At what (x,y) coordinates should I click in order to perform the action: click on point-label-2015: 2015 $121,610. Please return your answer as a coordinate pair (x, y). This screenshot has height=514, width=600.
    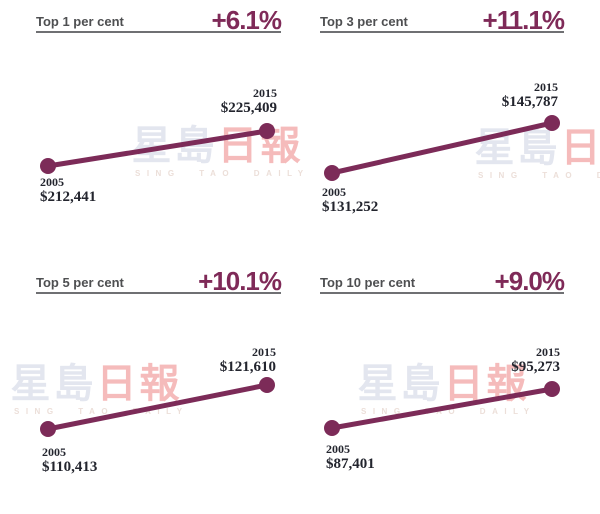
    Looking at the image, I should click on (247, 360).